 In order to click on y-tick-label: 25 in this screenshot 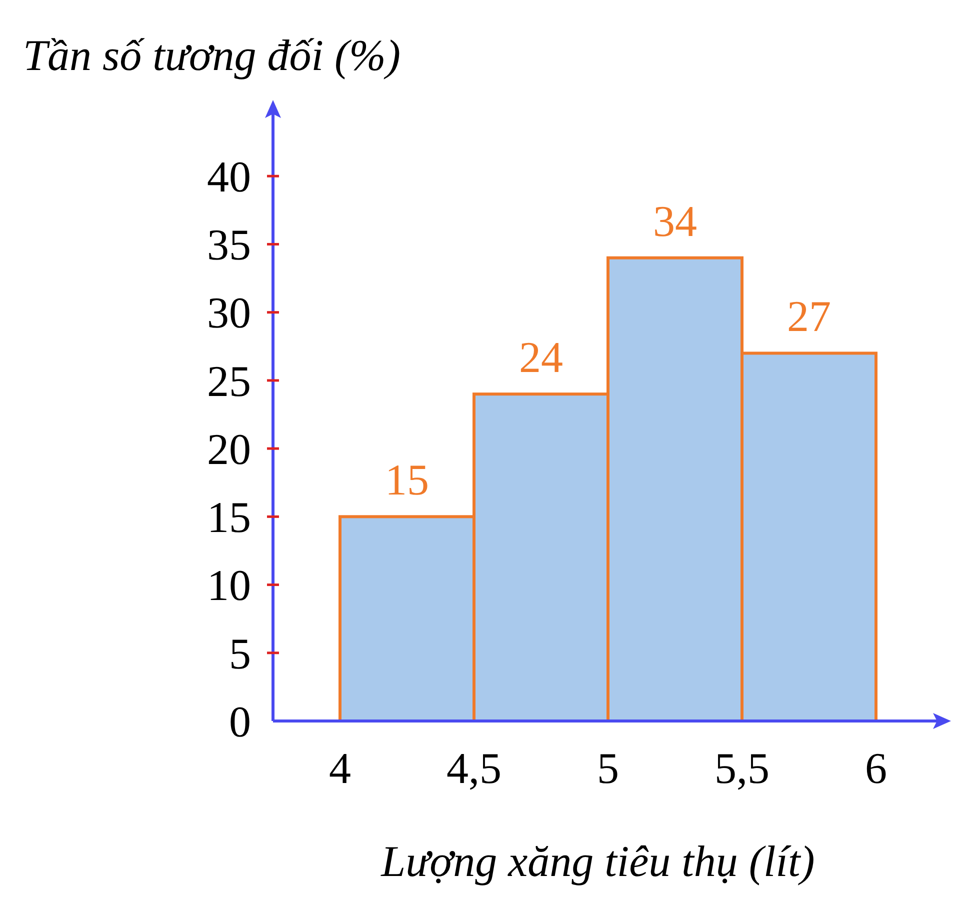, I will do `click(229, 381)`.